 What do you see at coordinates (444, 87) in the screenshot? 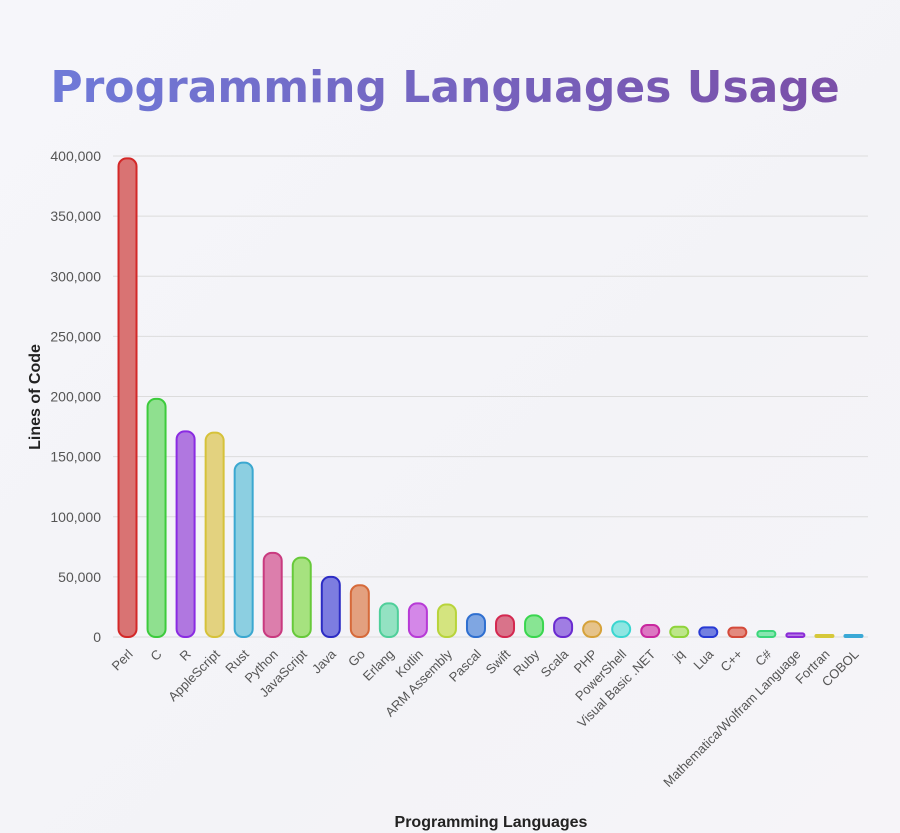
I see `chart-title: Programming Languages Usage` at bounding box center [444, 87].